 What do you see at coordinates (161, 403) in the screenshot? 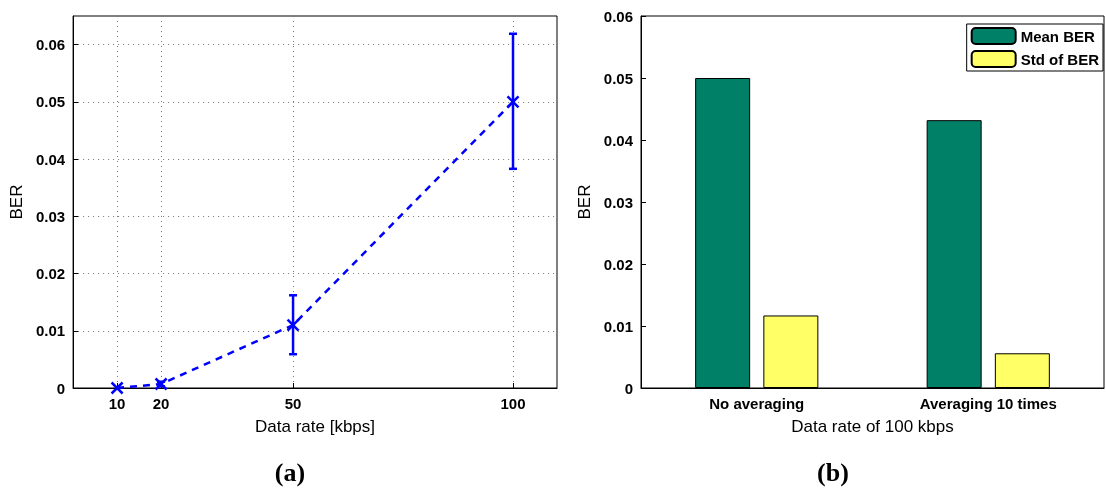
I see `x-tick-label: 20` at bounding box center [161, 403].